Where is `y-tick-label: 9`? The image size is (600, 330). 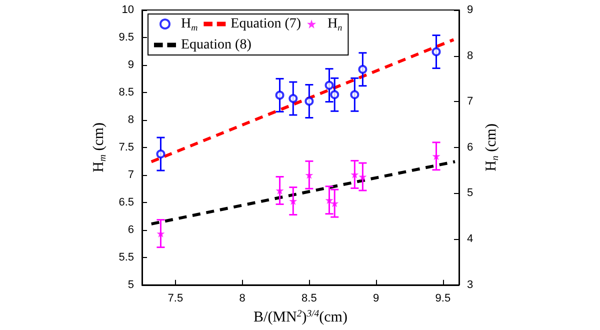 y-tick-label: 9 is located at coordinates (131, 64).